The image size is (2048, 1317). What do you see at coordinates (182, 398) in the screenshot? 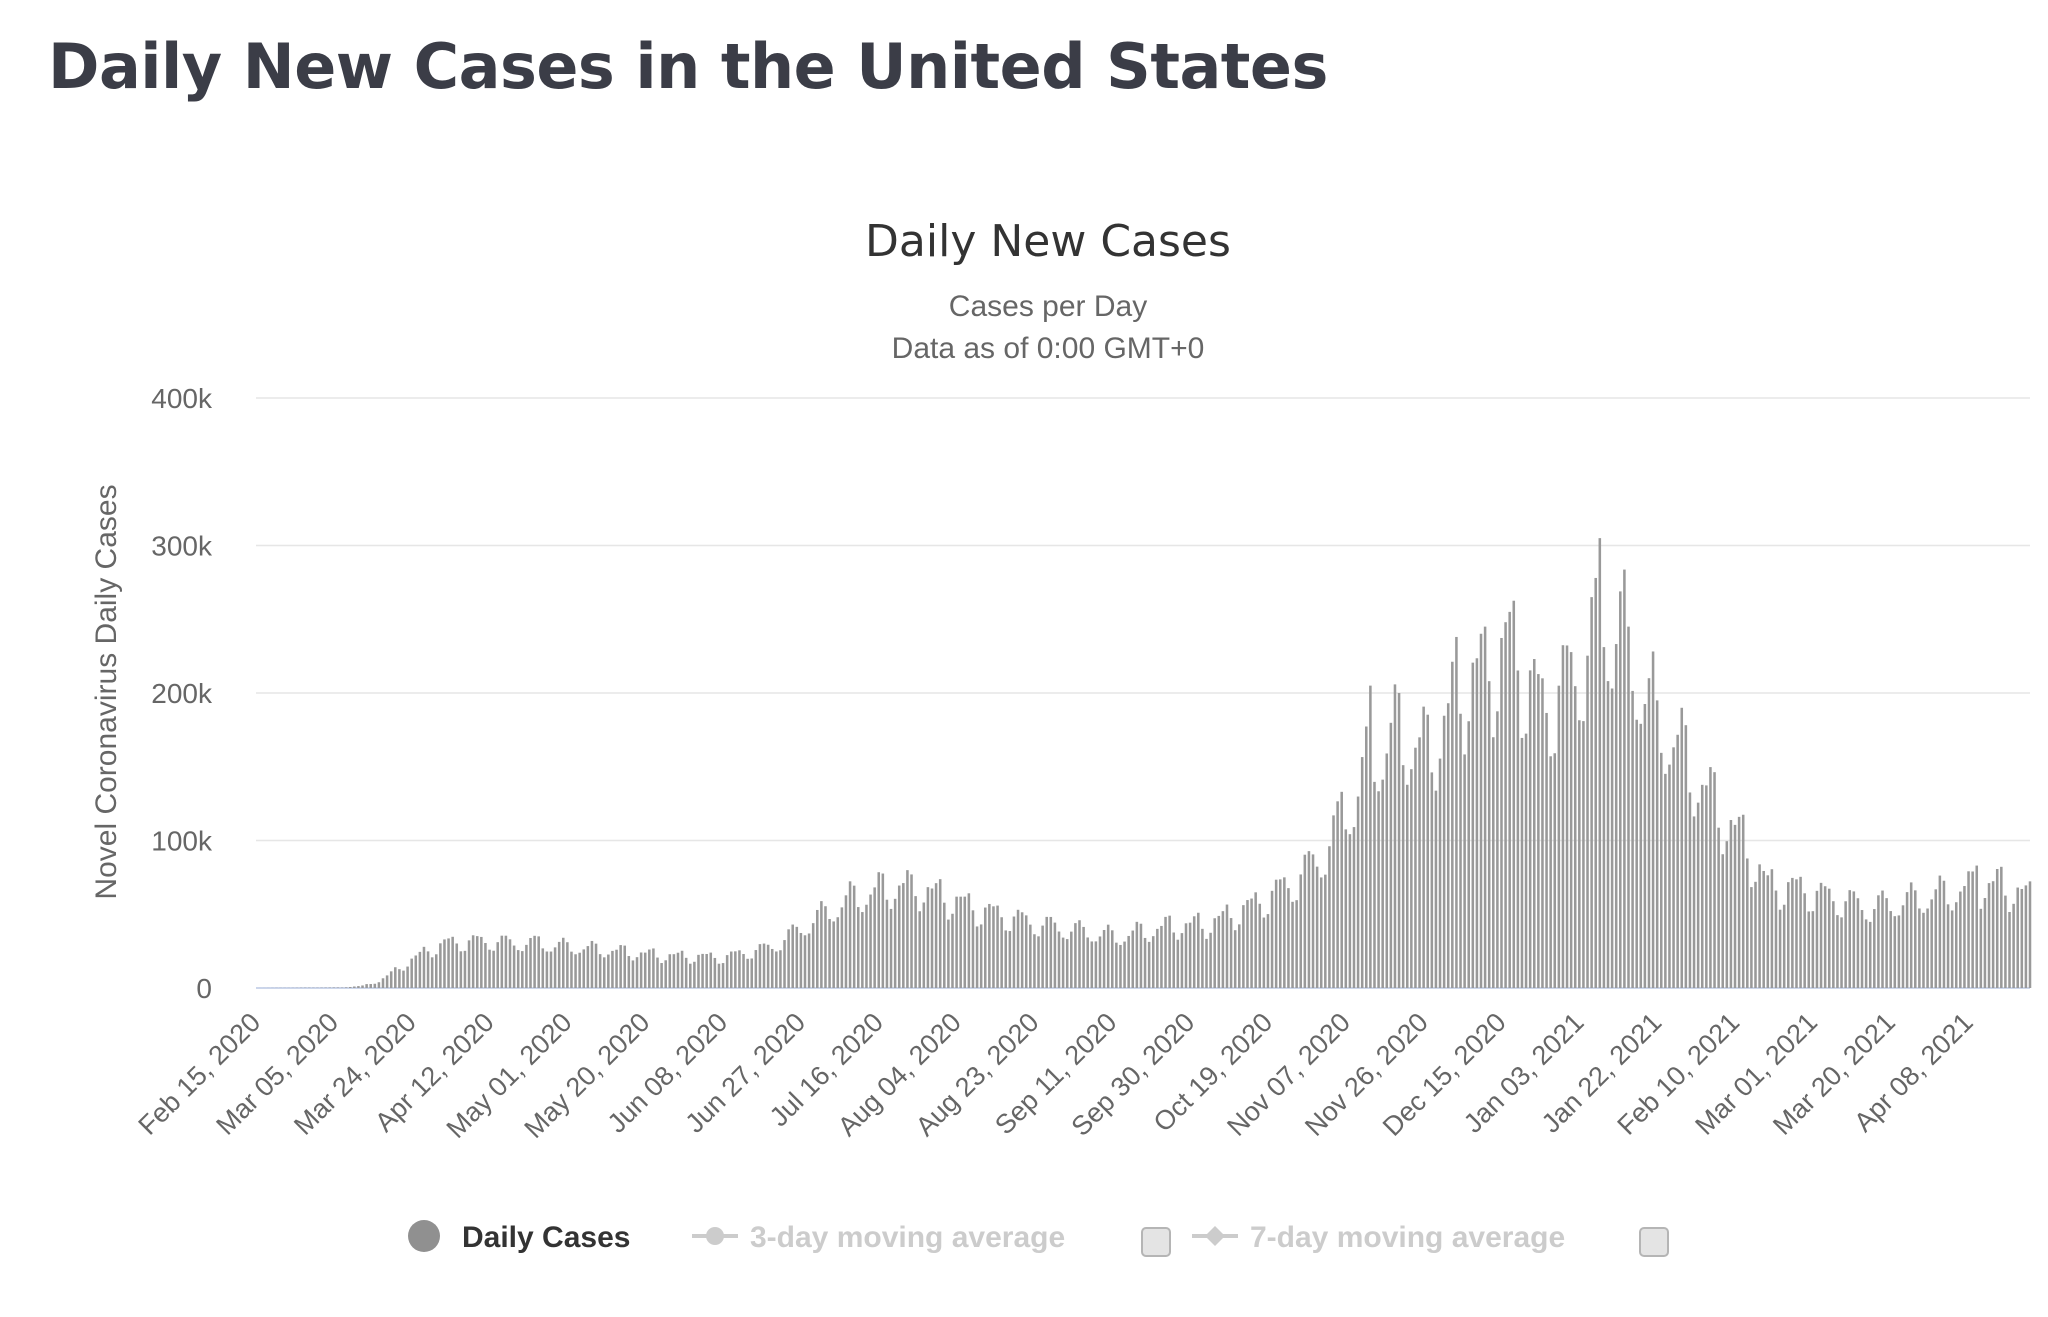
I see `y-tick-label-4: 400k` at bounding box center [182, 398].